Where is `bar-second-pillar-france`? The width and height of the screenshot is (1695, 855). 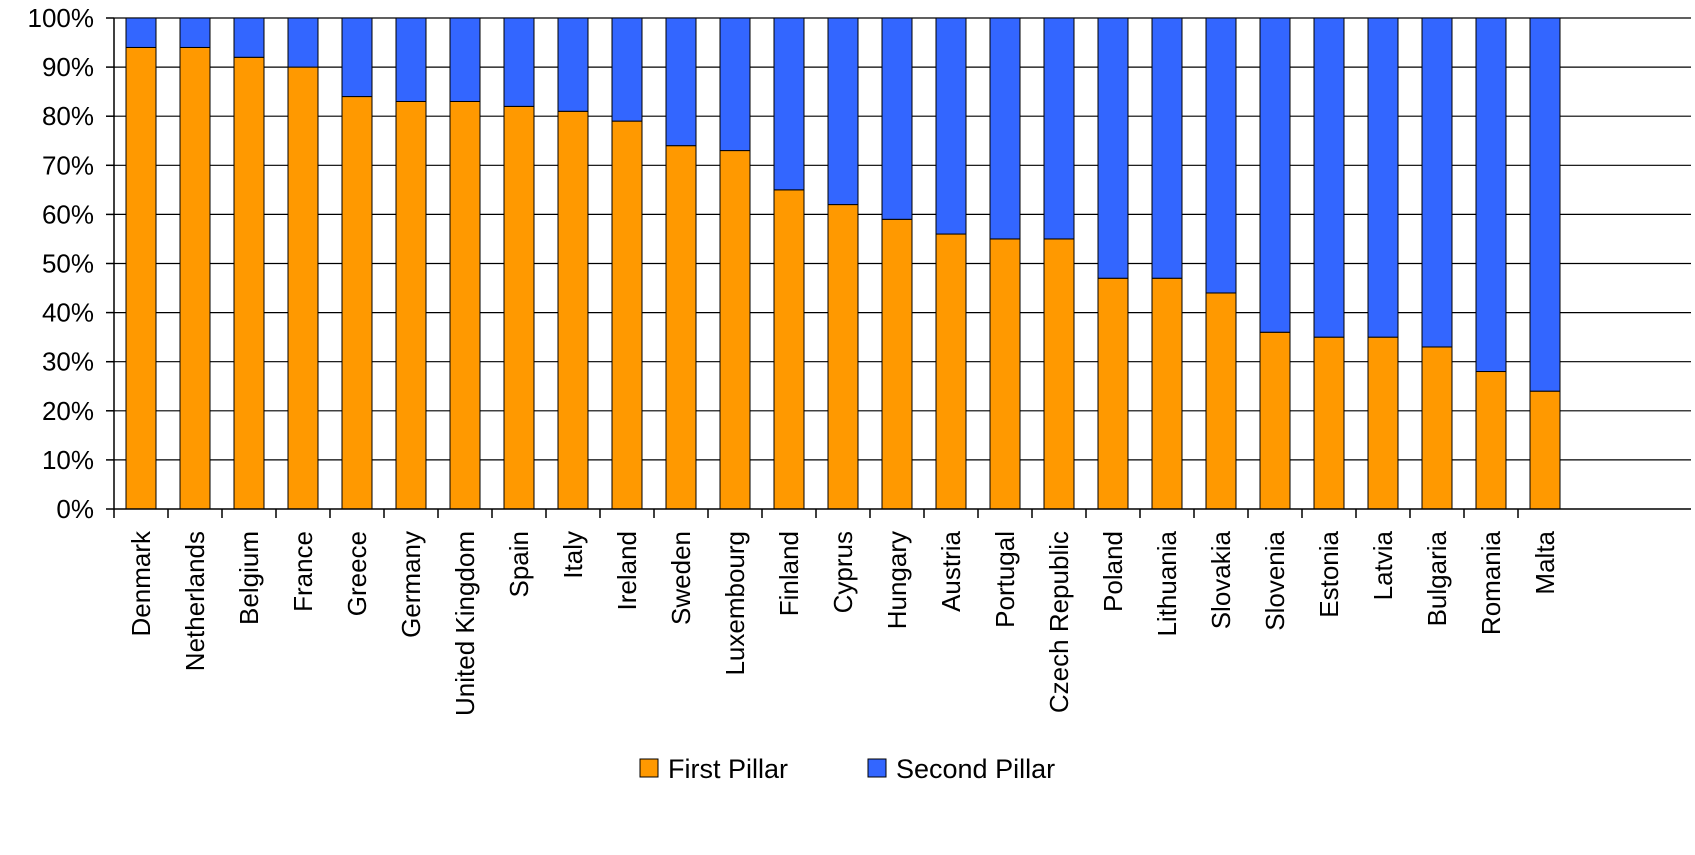
bar-second-pillar-france is located at coordinates (303, 42).